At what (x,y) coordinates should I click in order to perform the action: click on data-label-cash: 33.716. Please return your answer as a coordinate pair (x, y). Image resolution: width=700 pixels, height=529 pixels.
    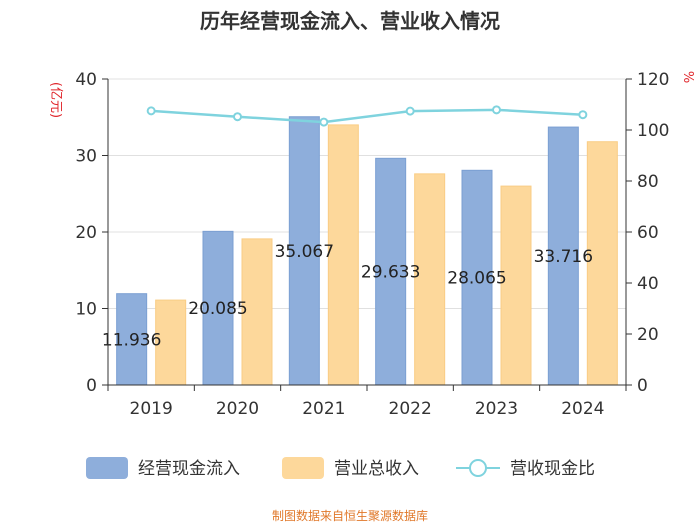
    Looking at the image, I should click on (563, 257).